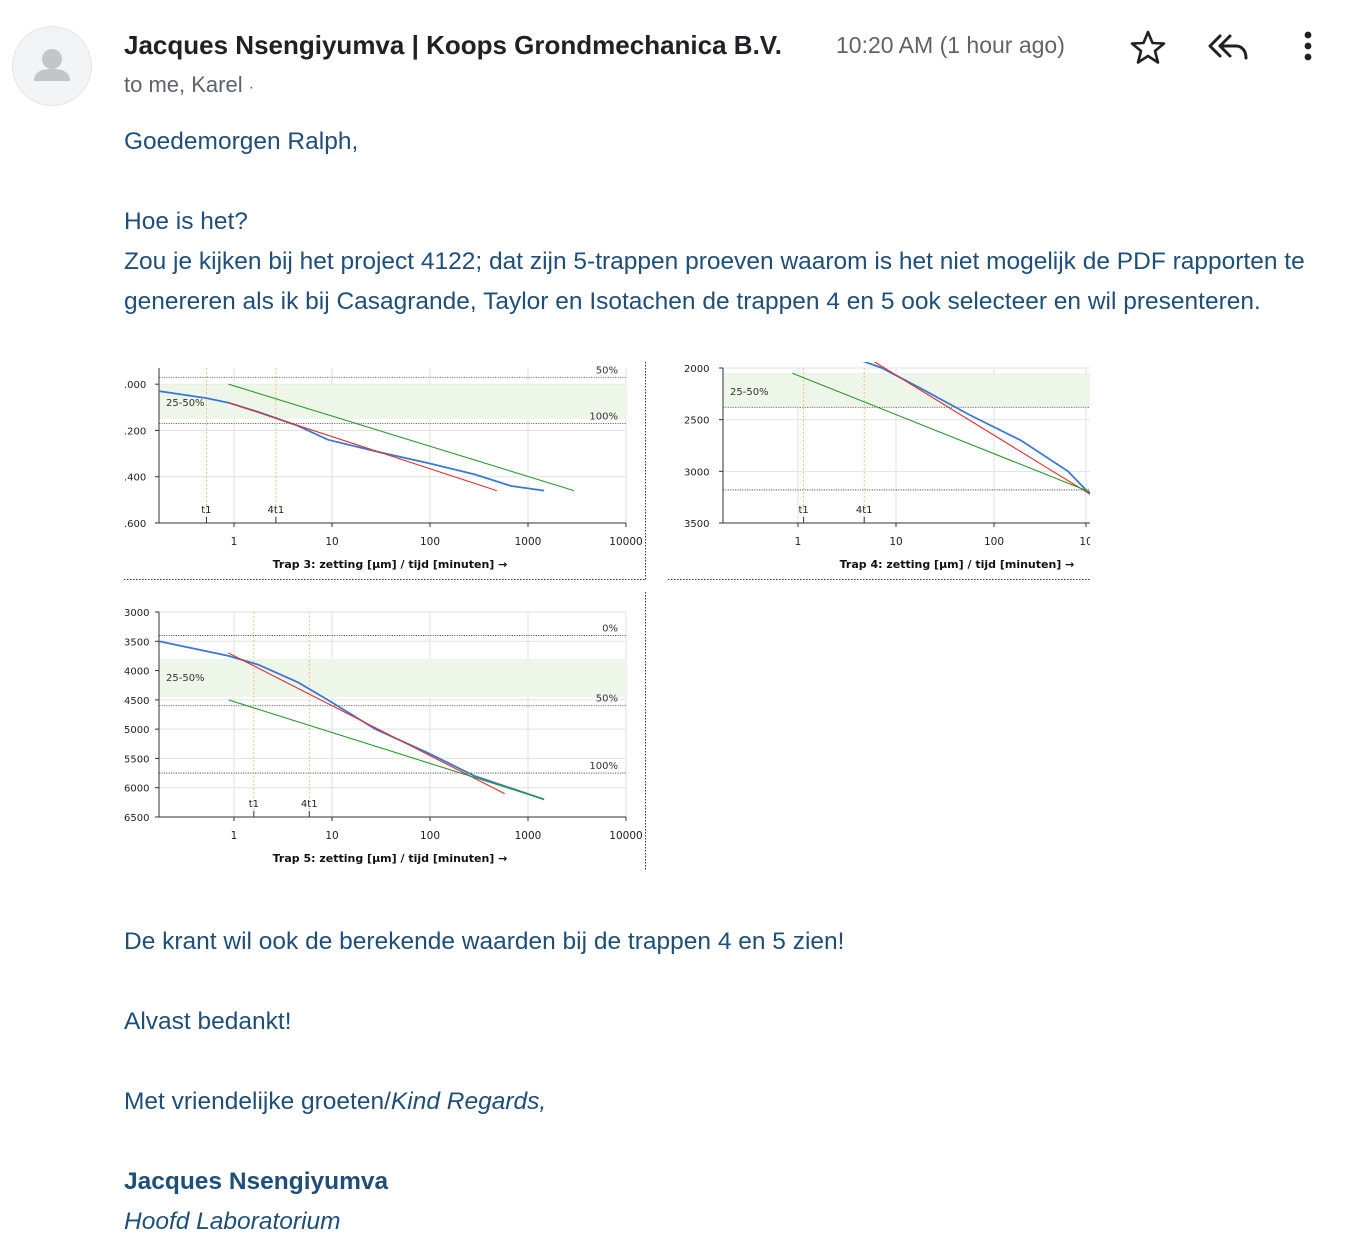 The width and height of the screenshot is (1346, 1256). What do you see at coordinates (390, 564) in the screenshot?
I see `chart-title: Trap 3: zetting [μm] / tijd [minuten] →` at bounding box center [390, 564].